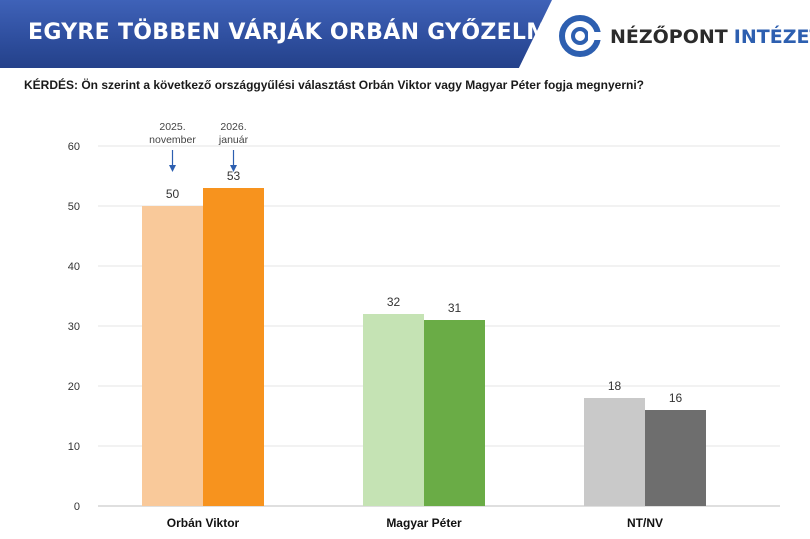 This screenshot has height=539, width=810. Describe the element at coordinates (614, 452) in the screenshot. I see `bar-ntnv-2025` at that location.